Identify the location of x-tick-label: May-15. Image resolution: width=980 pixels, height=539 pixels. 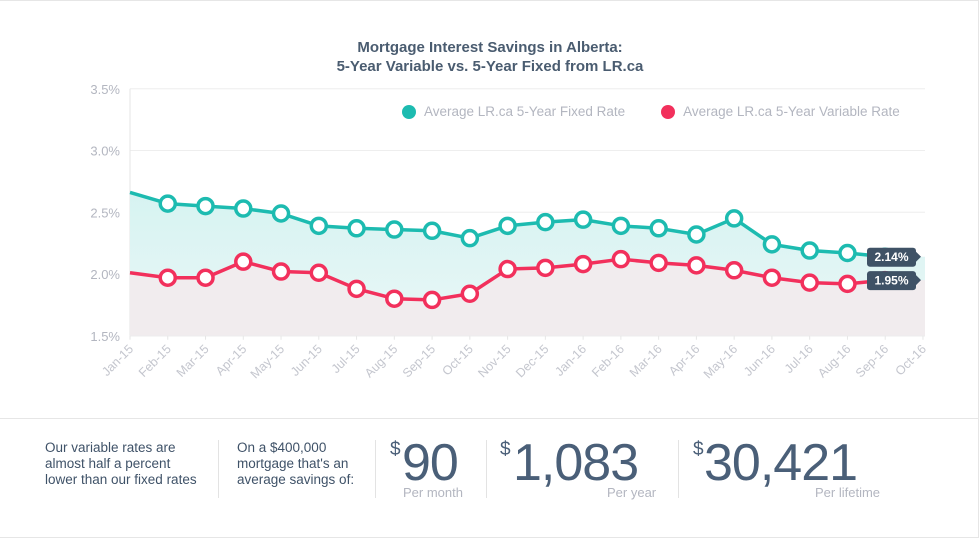
(267, 361).